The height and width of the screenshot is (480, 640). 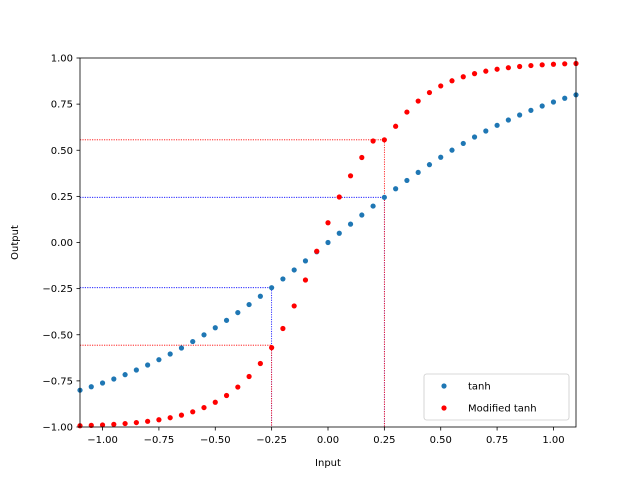 What do you see at coordinates (328, 463) in the screenshot?
I see `x-axis-label: Input` at bounding box center [328, 463].